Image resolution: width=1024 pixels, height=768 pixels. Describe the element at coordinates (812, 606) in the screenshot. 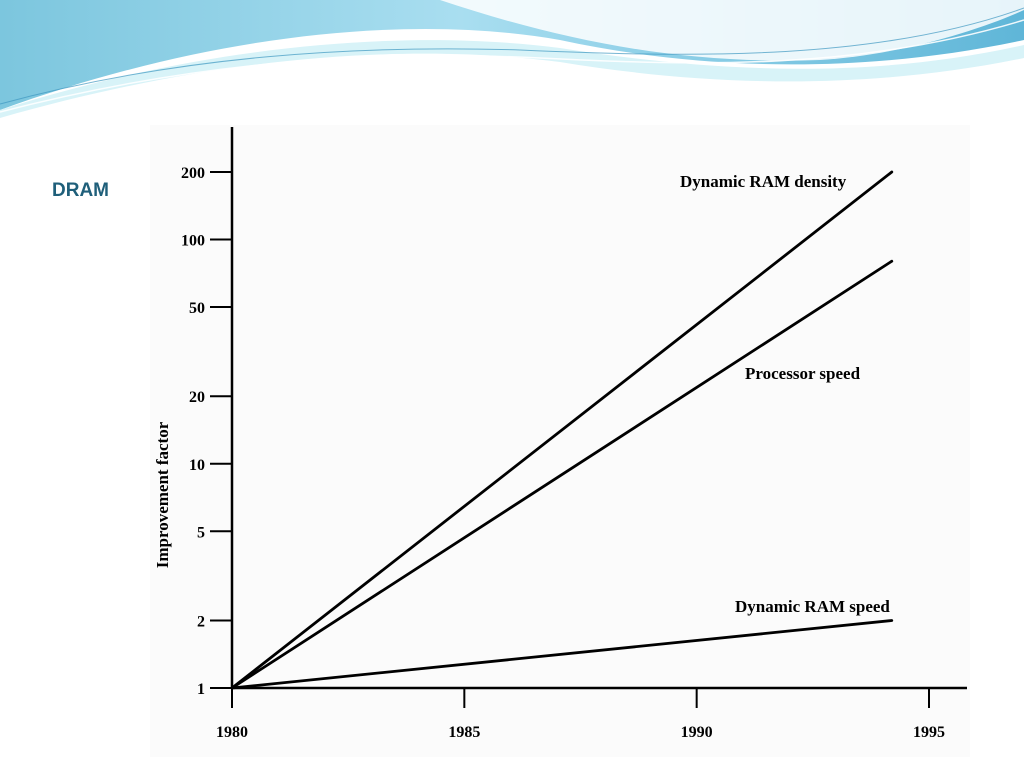

I see `series-label-dram-speed: Dynamic RAM speed` at that location.